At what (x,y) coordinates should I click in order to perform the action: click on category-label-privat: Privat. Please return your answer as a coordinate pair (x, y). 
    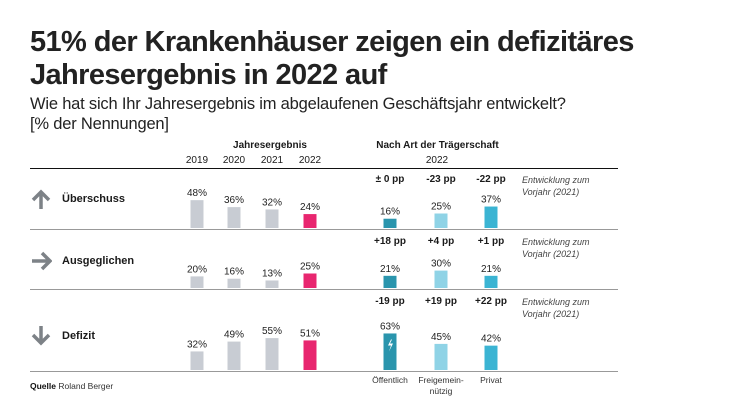
    Looking at the image, I should click on (491, 380).